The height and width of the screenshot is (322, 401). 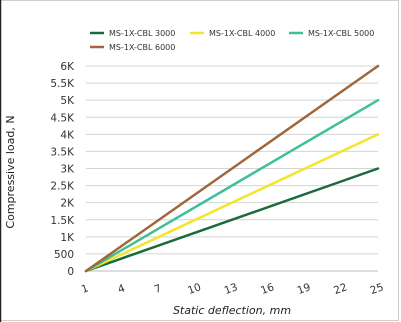 I want to click on y-tick-label: 3K, so click(x=67, y=170).